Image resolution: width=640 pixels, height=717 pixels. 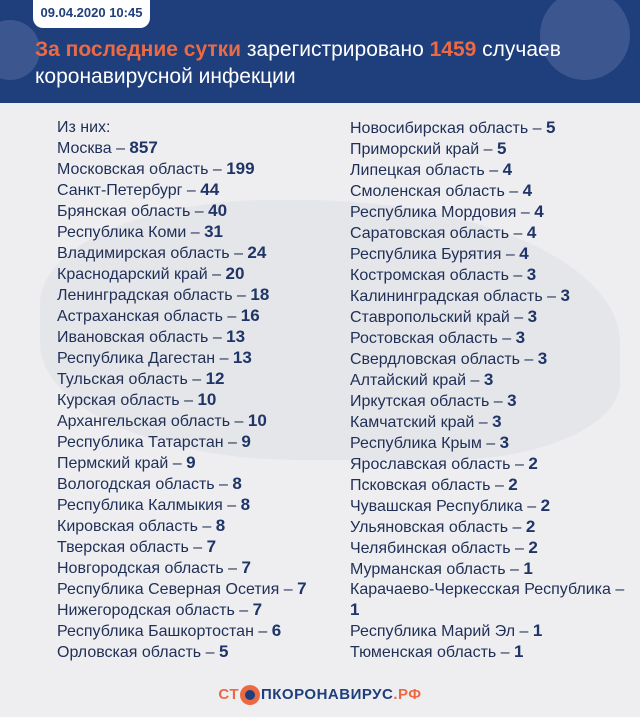 I want to click on region-row: Саратовская область – 4, so click(x=491, y=233).